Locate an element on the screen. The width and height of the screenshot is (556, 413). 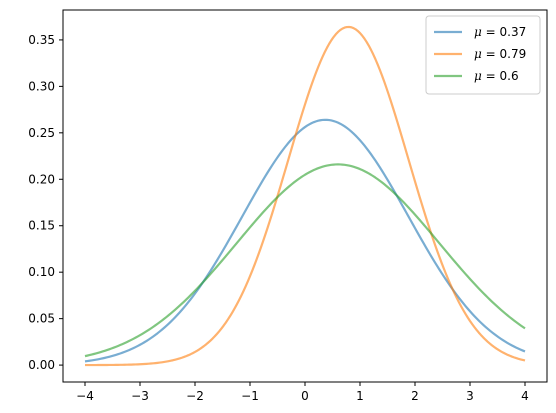
legend-box is located at coordinates (483, 55).